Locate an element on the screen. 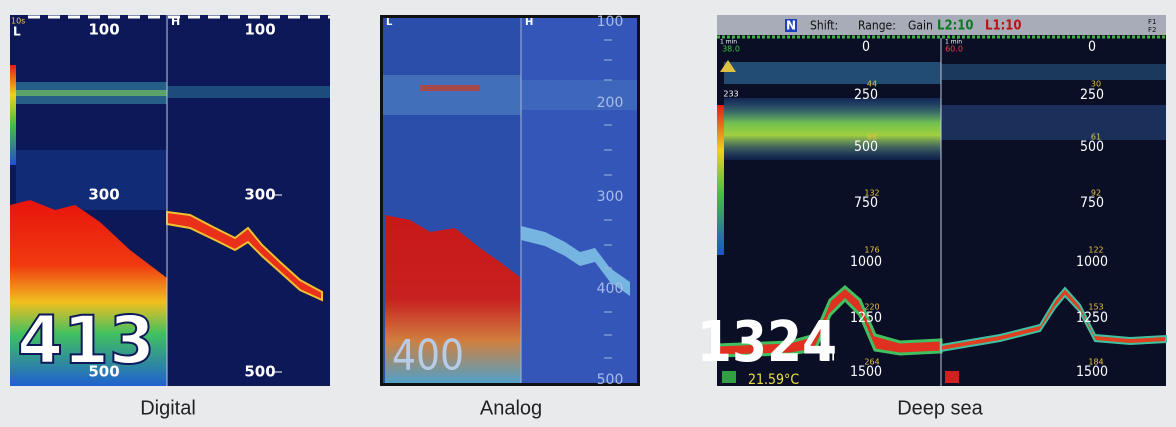  sub-label: 44 is located at coordinates (872, 84).